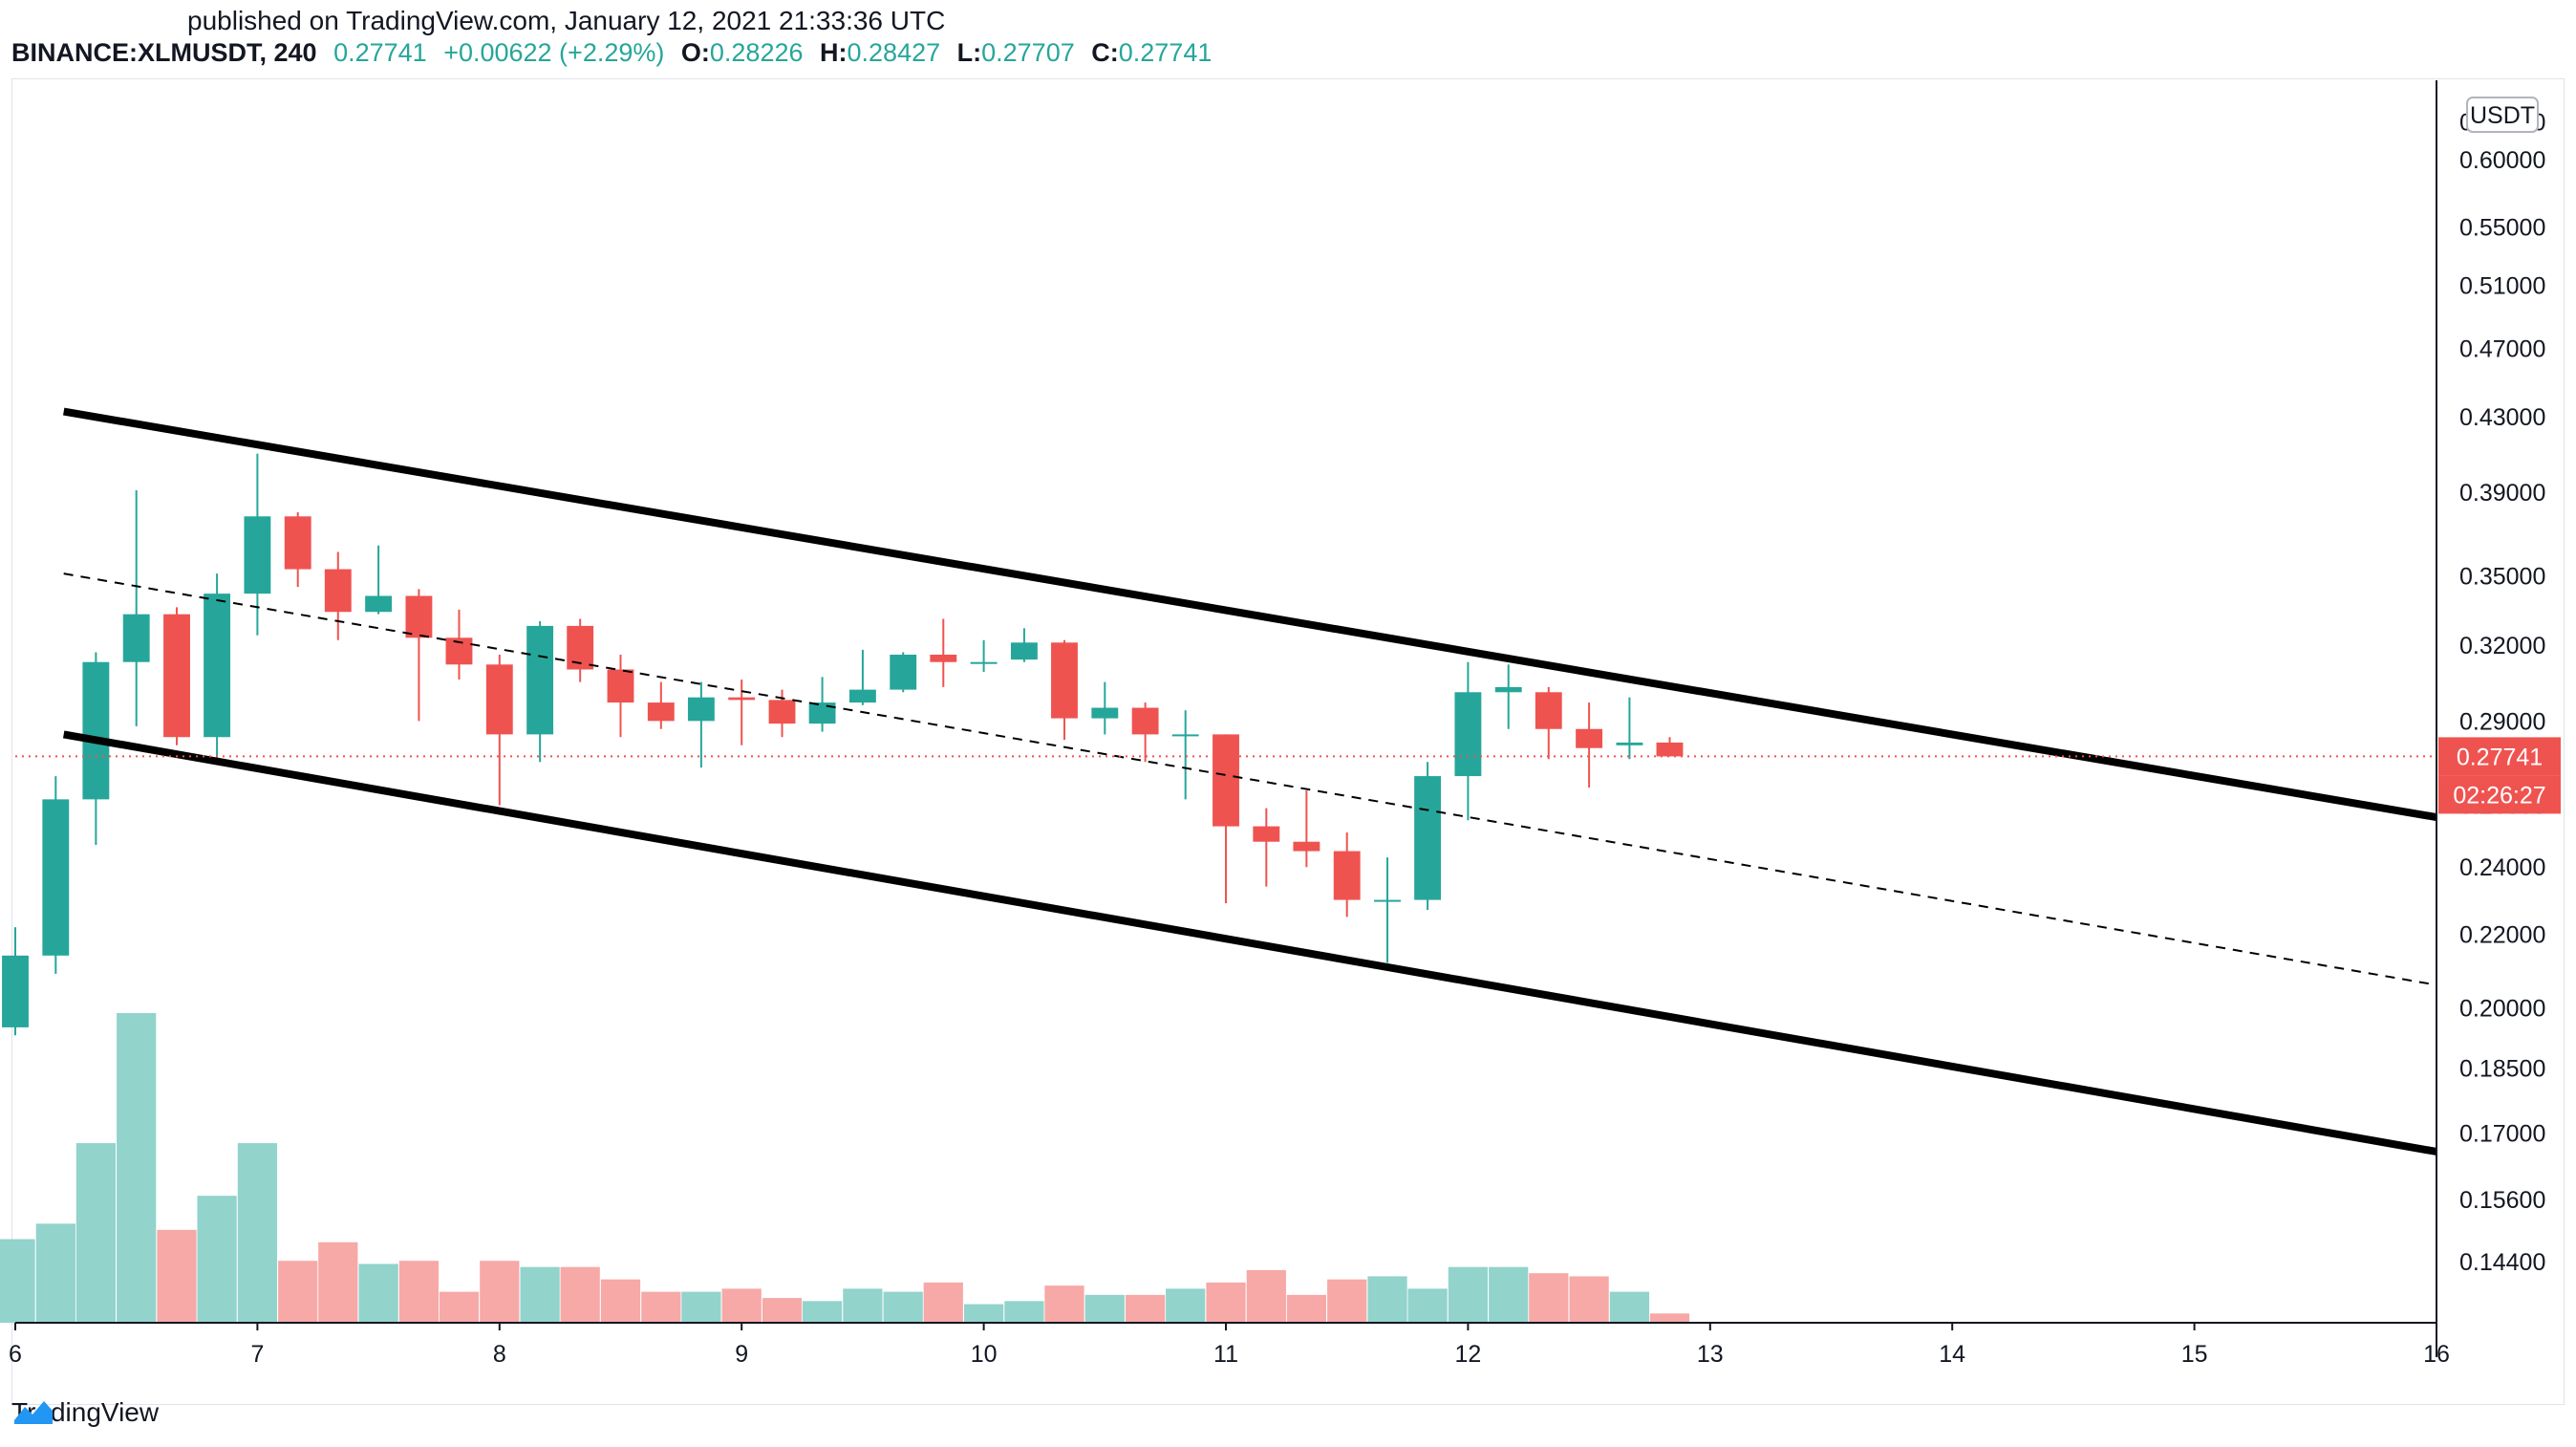  Describe the element at coordinates (2436, 1354) in the screenshot. I see `x-tick-label: 16` at that location.